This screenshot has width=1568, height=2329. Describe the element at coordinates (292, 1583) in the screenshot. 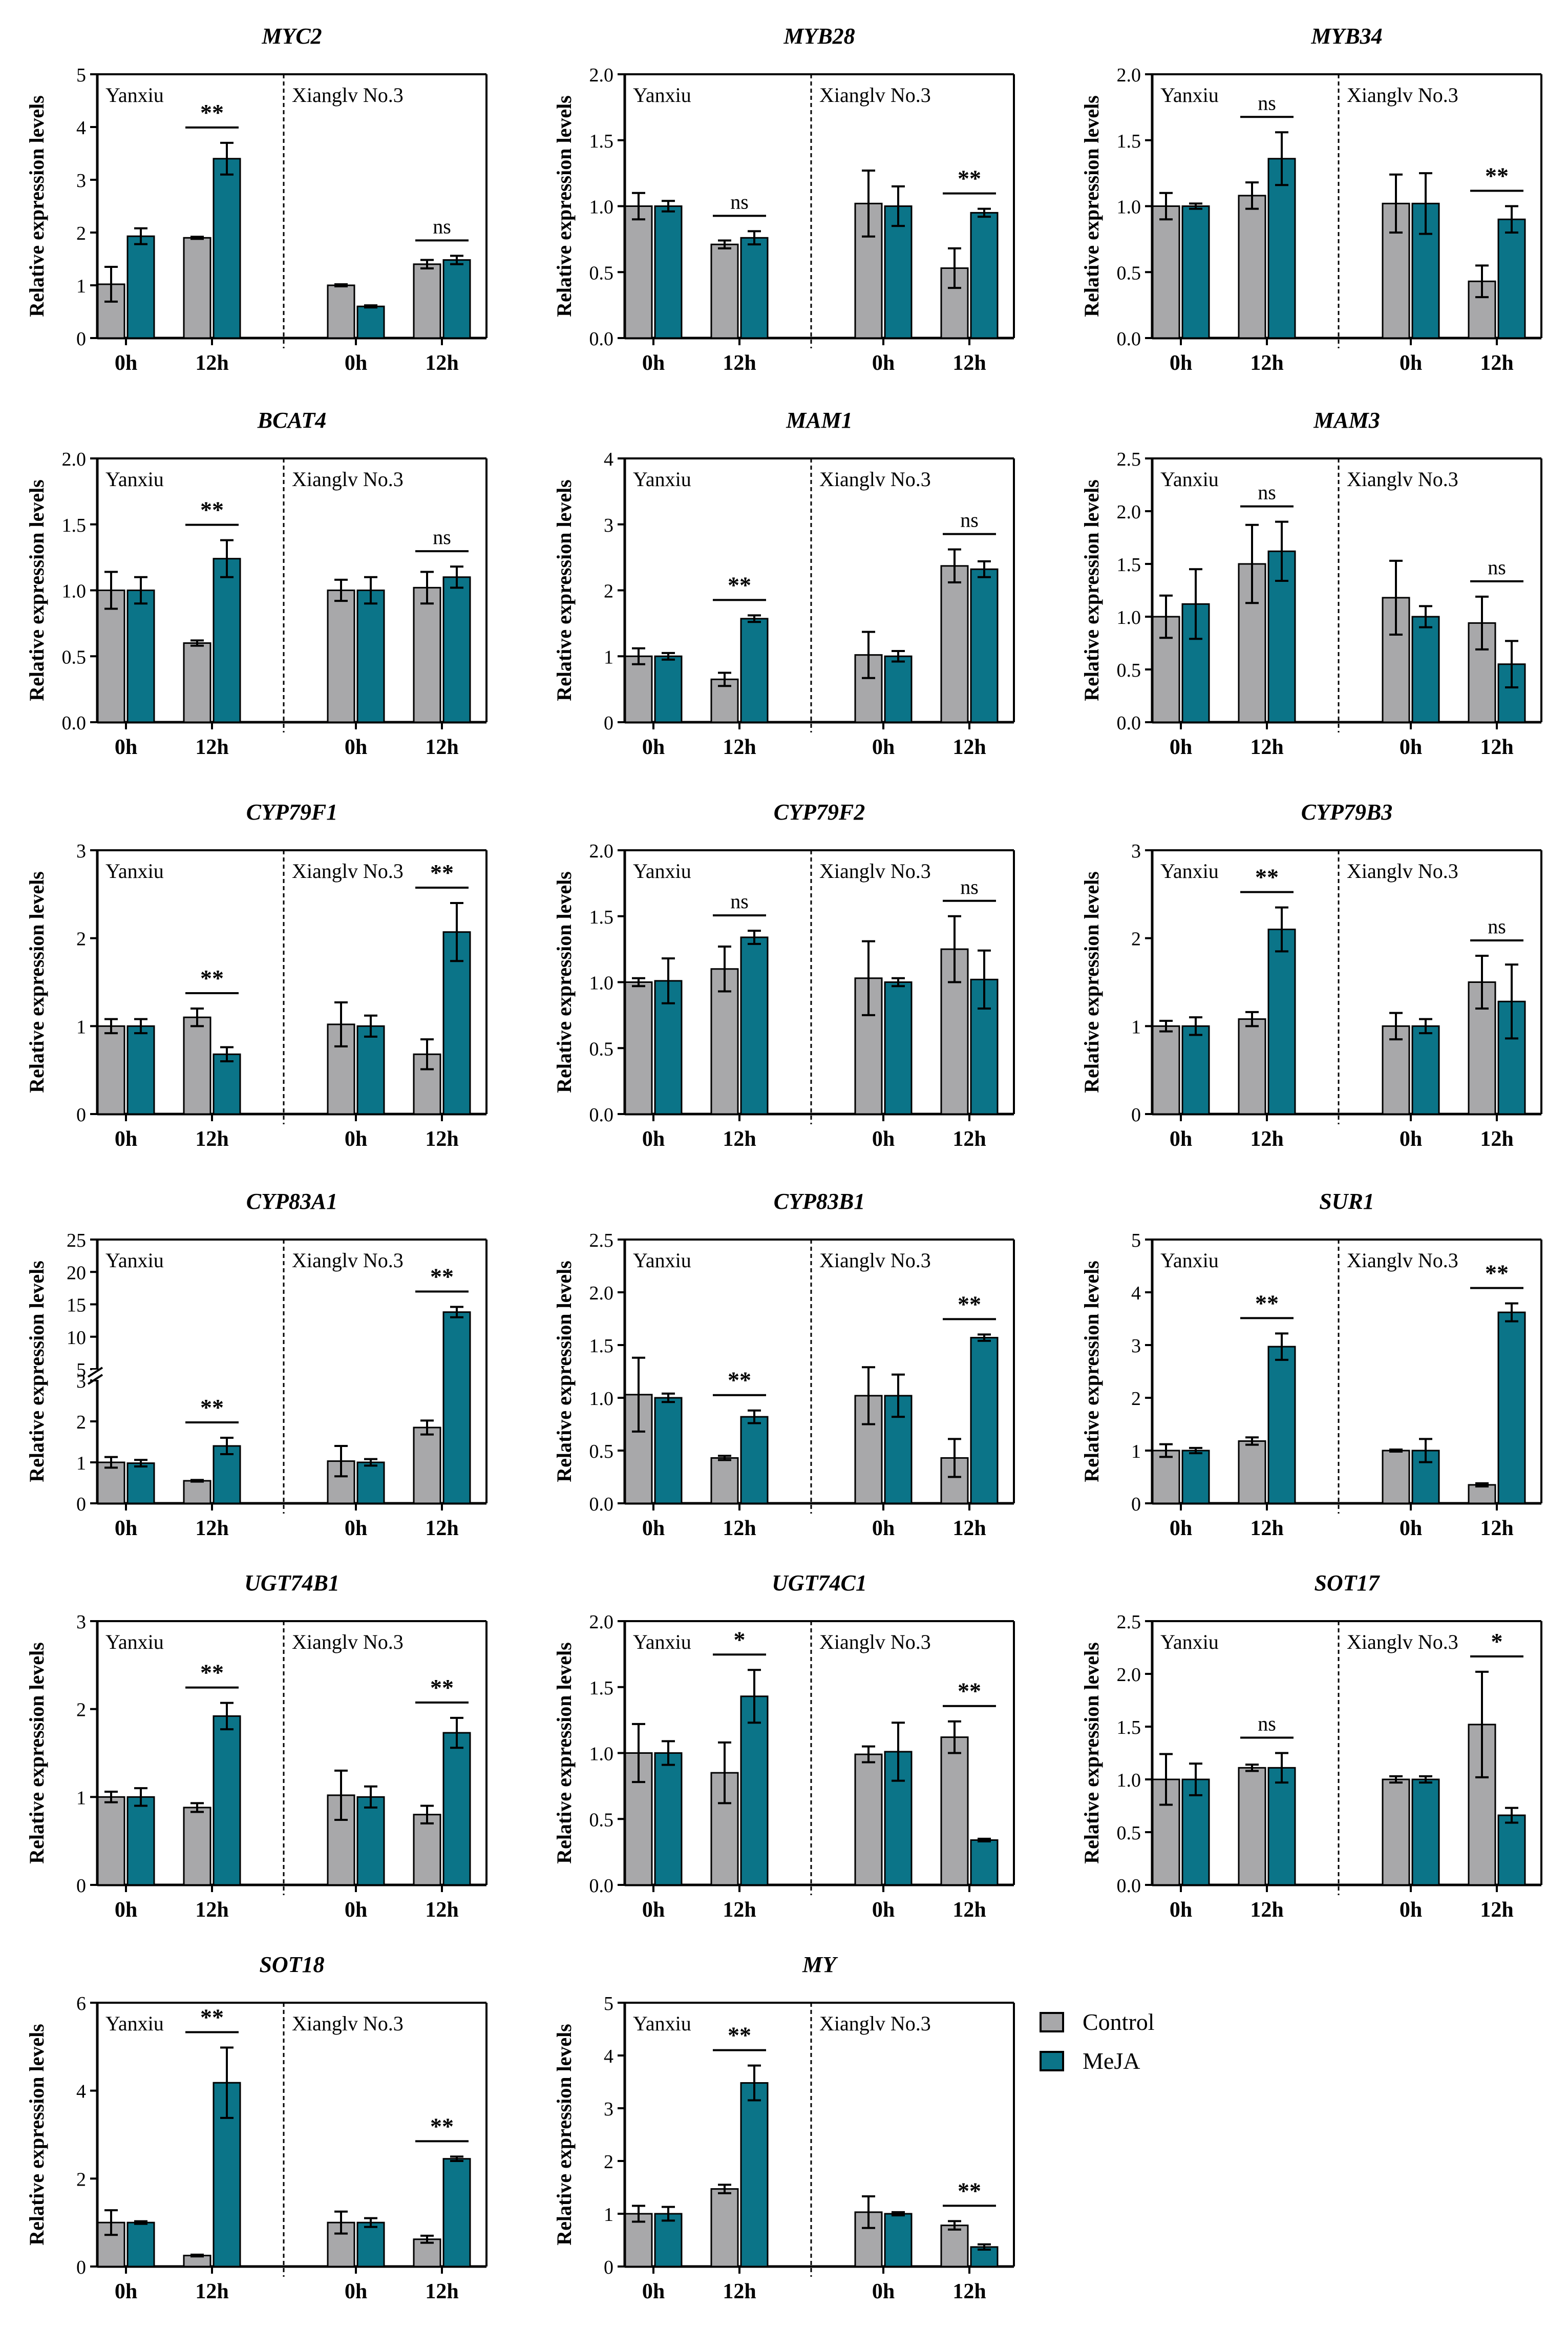

I see `chart-title: UGT74B1` at that location.